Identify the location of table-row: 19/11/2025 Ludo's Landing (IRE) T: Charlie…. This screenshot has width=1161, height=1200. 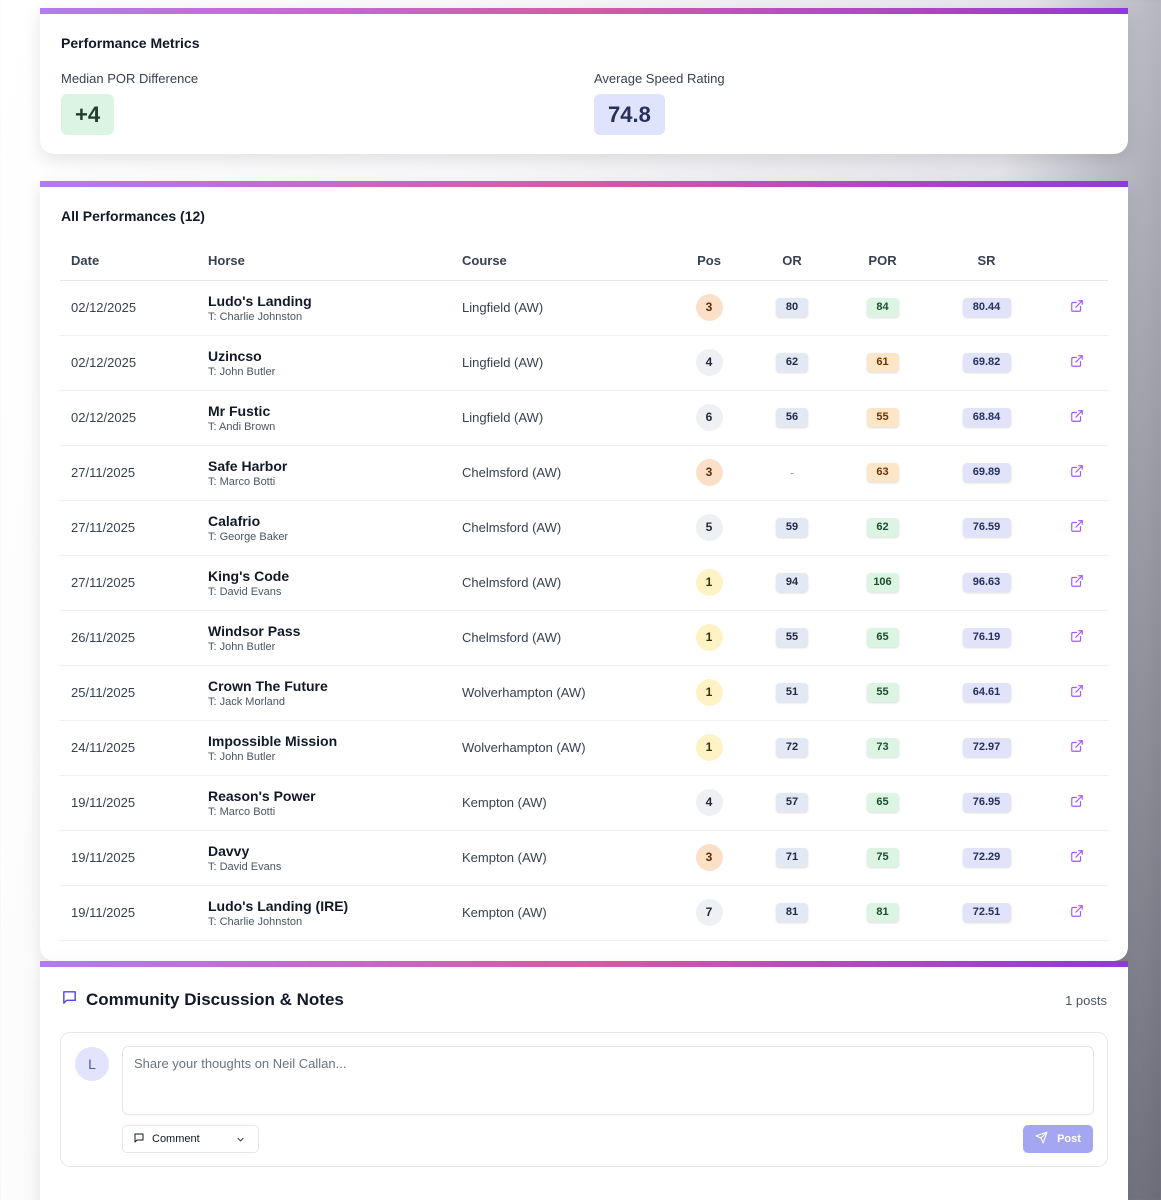
(584, 913).